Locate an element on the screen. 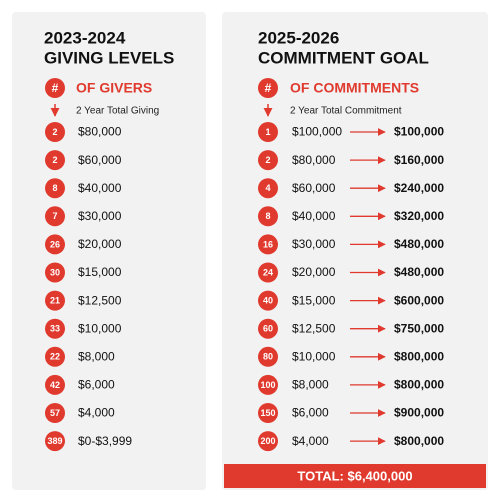 This screenshot has width=499, height=503. count: 42 is located at coordinates (55, 385).